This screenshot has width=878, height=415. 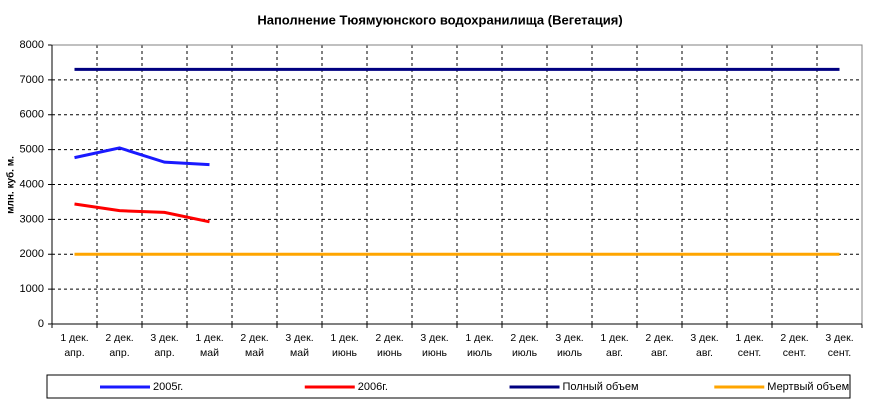 I want to click on x-tick-label: 3 дек. июнь, so click(x=434, y=345).